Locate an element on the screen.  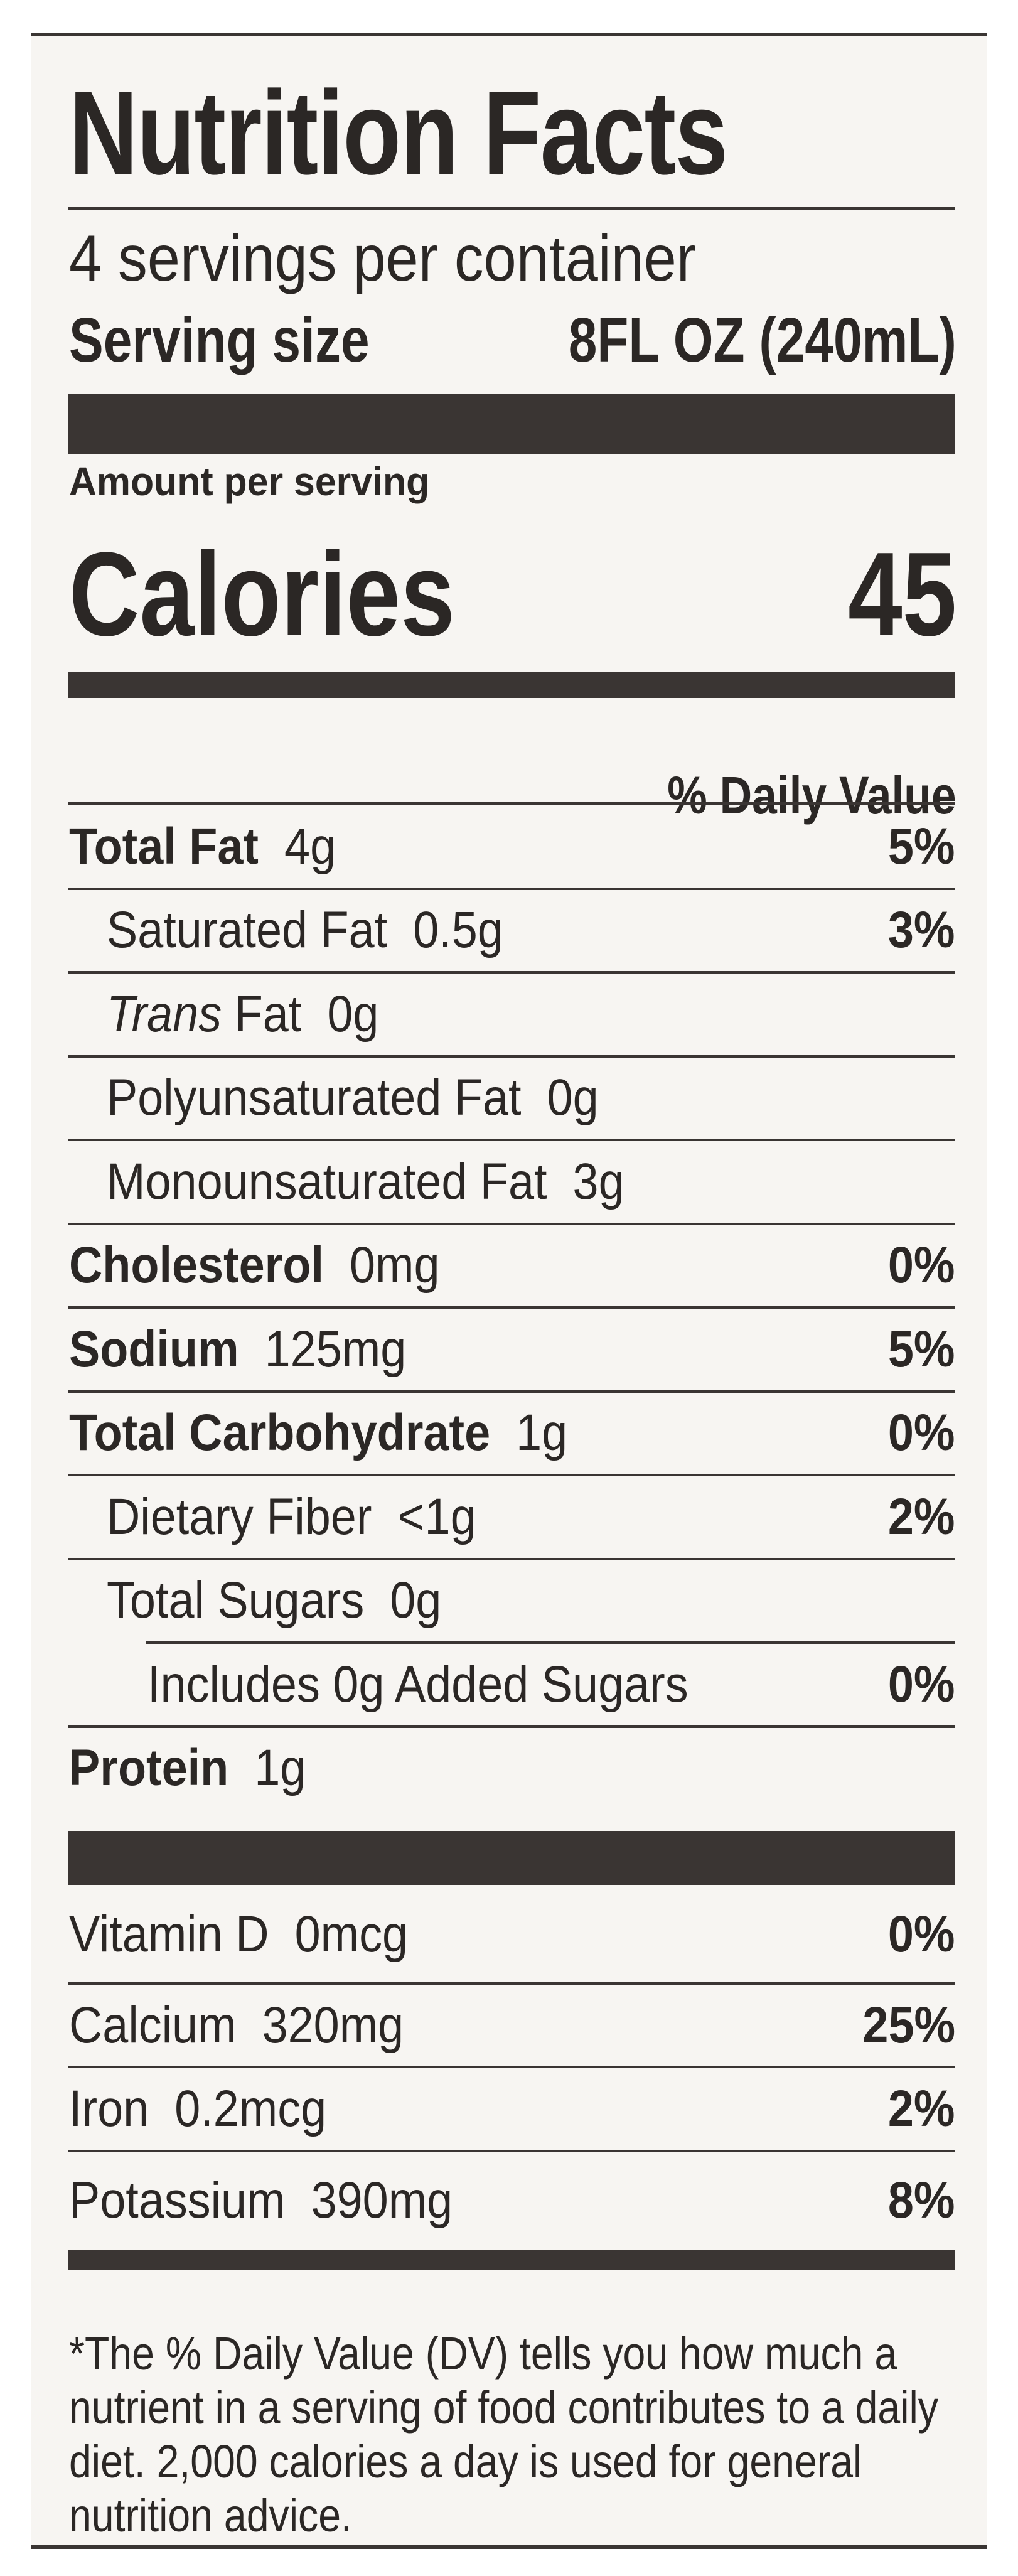
nutrient-name: Fat is located at coordinates (268, 1014).